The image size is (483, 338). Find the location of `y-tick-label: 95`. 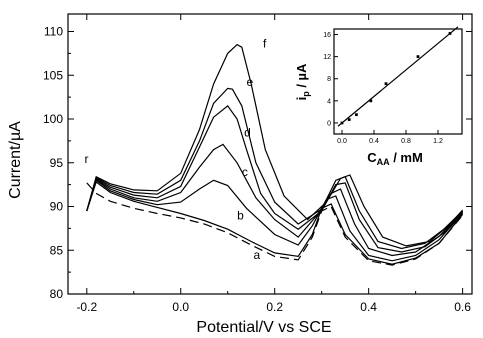

y-tick-label: 95 is located at coordinates (57, 163).